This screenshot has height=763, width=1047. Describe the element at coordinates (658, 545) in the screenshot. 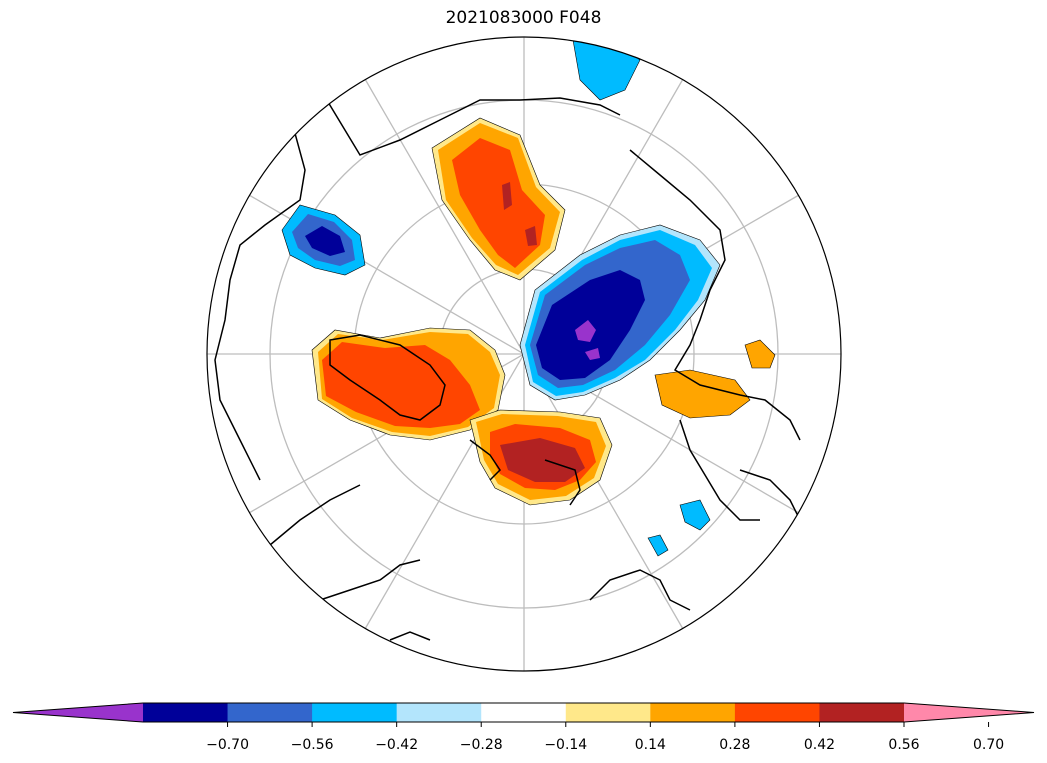

I see `negative-anomaly-arabia` at that location.